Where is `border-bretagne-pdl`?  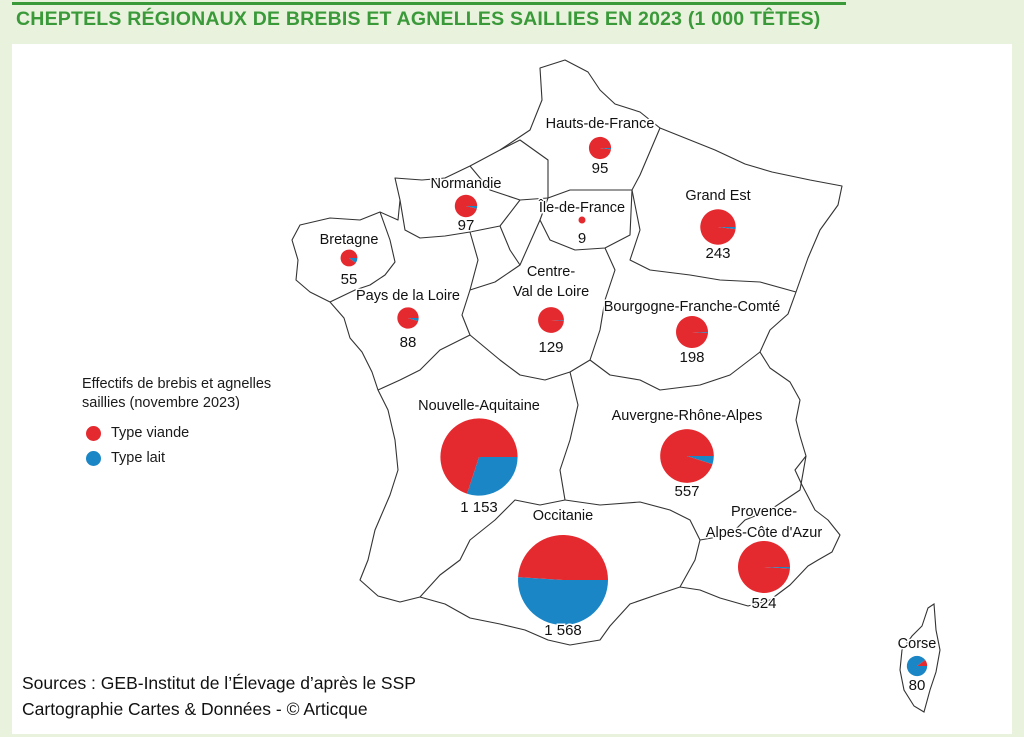
border-bretagne-pdl is located at coordinates (362, 257).